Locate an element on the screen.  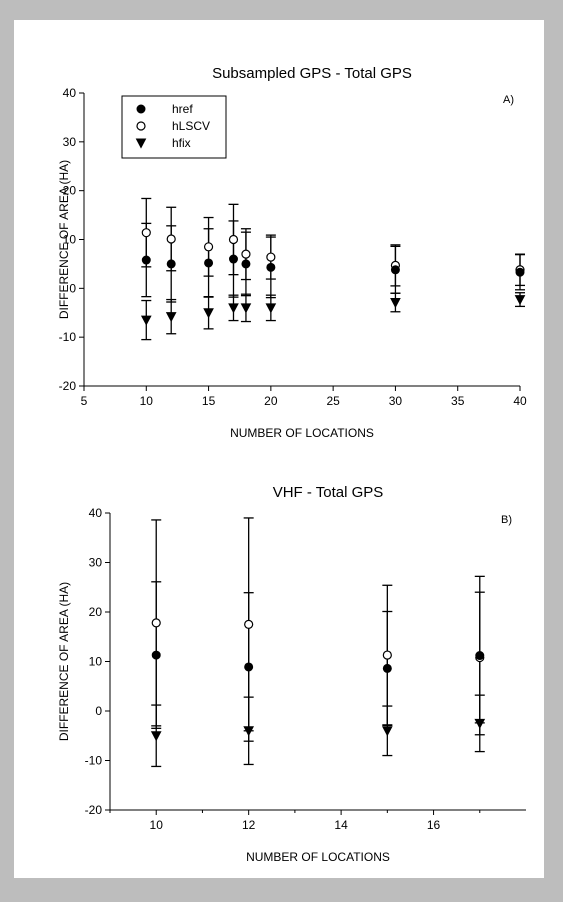
x-tick-label: 40 is located at coordinates (520, 401).